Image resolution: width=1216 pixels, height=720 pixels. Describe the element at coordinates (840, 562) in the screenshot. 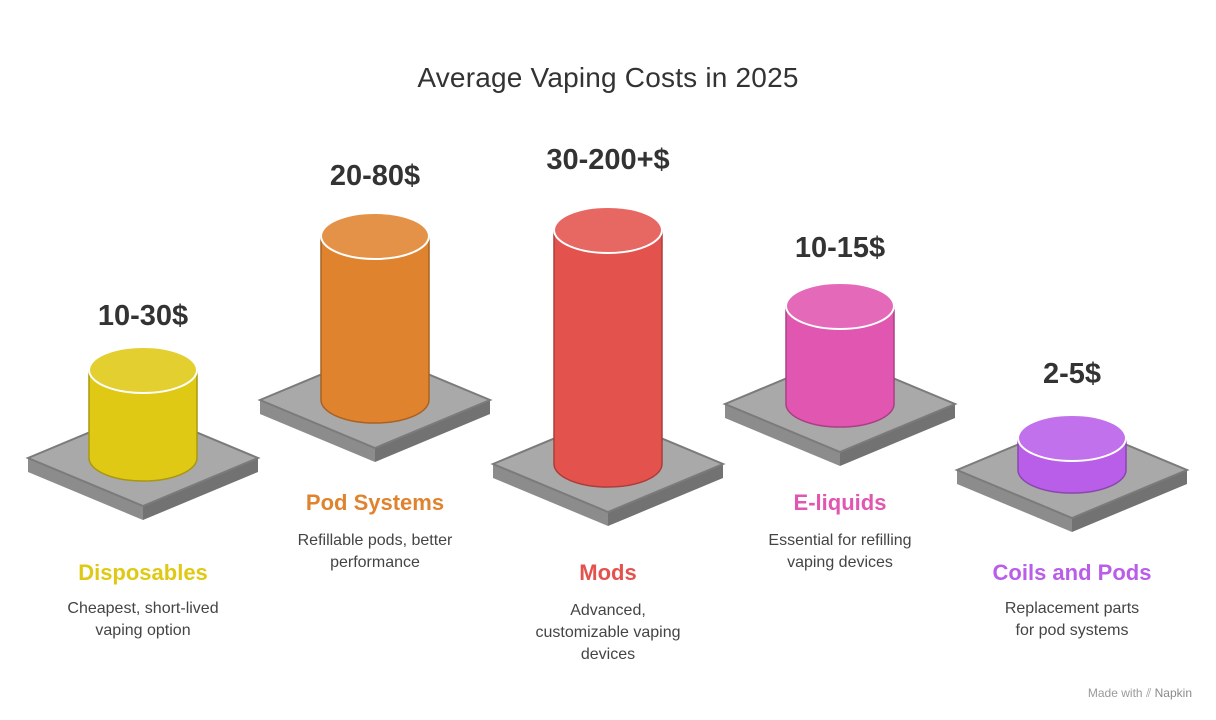

I see `desc-line: vaping devices` at that location.